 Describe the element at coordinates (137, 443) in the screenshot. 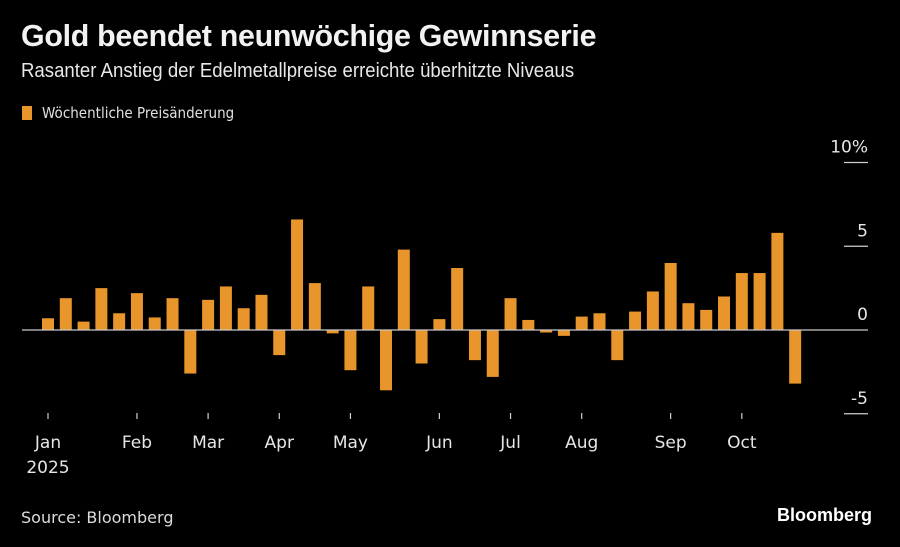

I see `x-tick-label: Feb` at that location.